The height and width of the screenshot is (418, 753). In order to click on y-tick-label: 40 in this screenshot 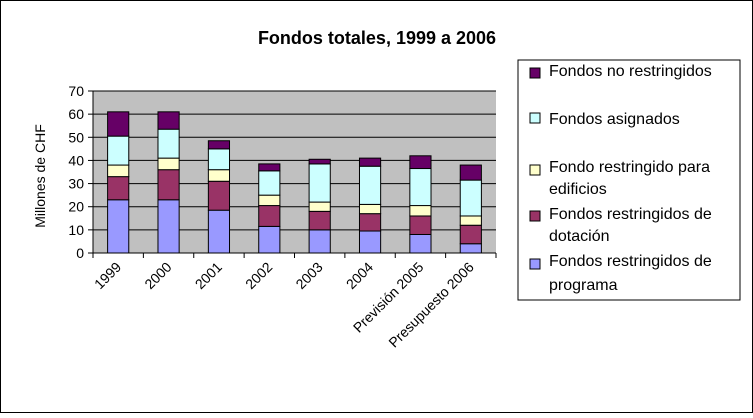, I will do `click(76, 160)`.